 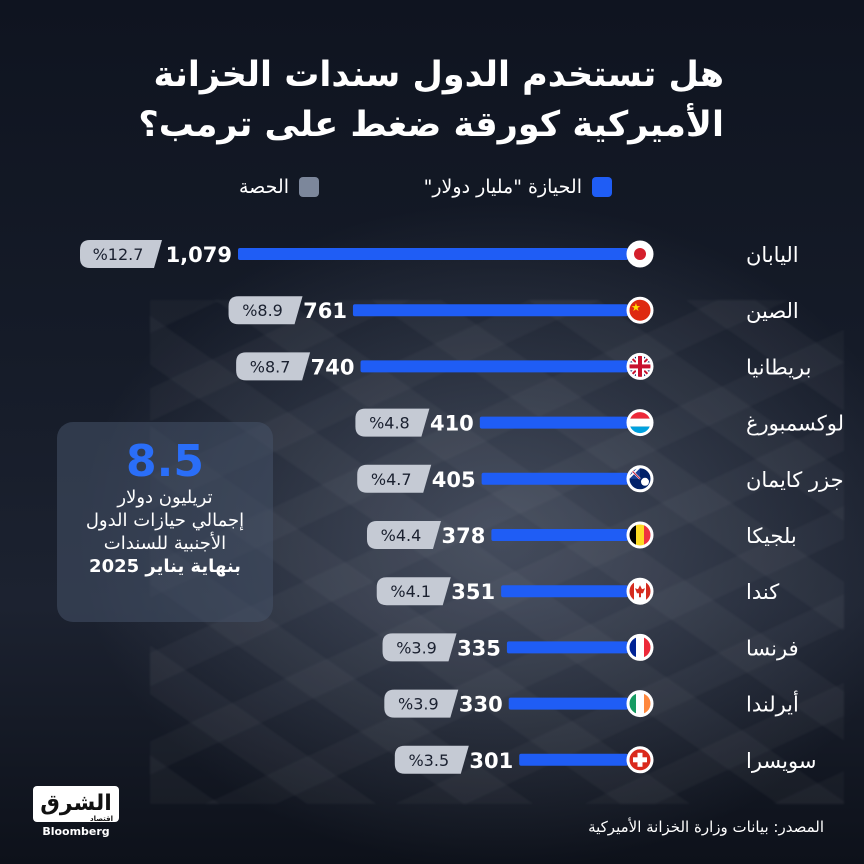 I want to click on bar-value-label: 335, so click(x=479, y=648).